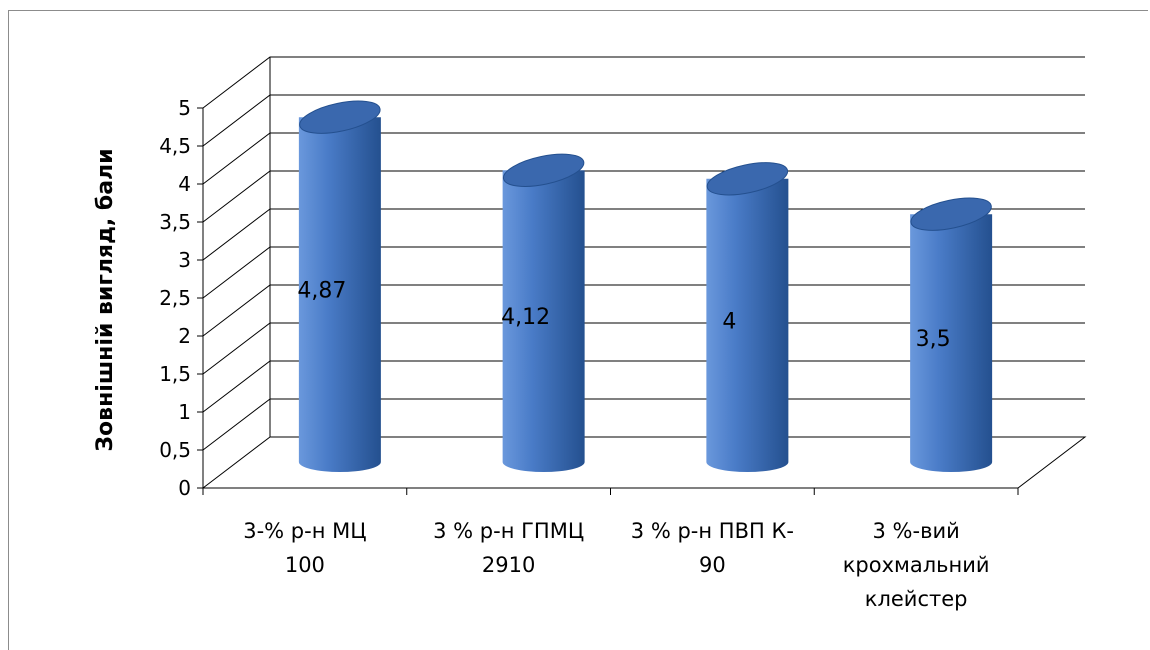  Describe the element at coordinates (508, 565) in the screenshot. I see `x-category-line: 2910` at that location.